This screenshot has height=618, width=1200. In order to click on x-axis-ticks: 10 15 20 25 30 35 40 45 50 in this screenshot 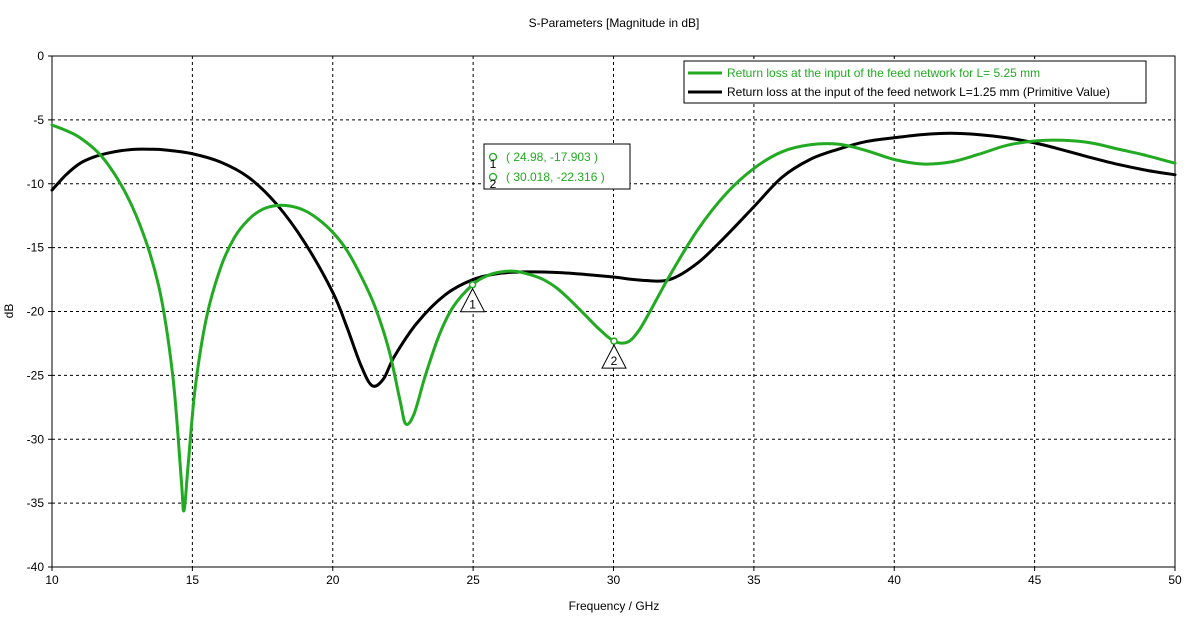, I will do `click(613, 577)`.